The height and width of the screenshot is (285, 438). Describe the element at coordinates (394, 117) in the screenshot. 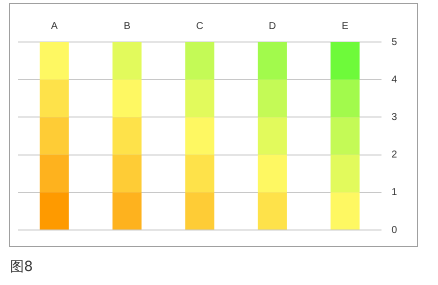

I see `y-tick-label: 3` at that location.